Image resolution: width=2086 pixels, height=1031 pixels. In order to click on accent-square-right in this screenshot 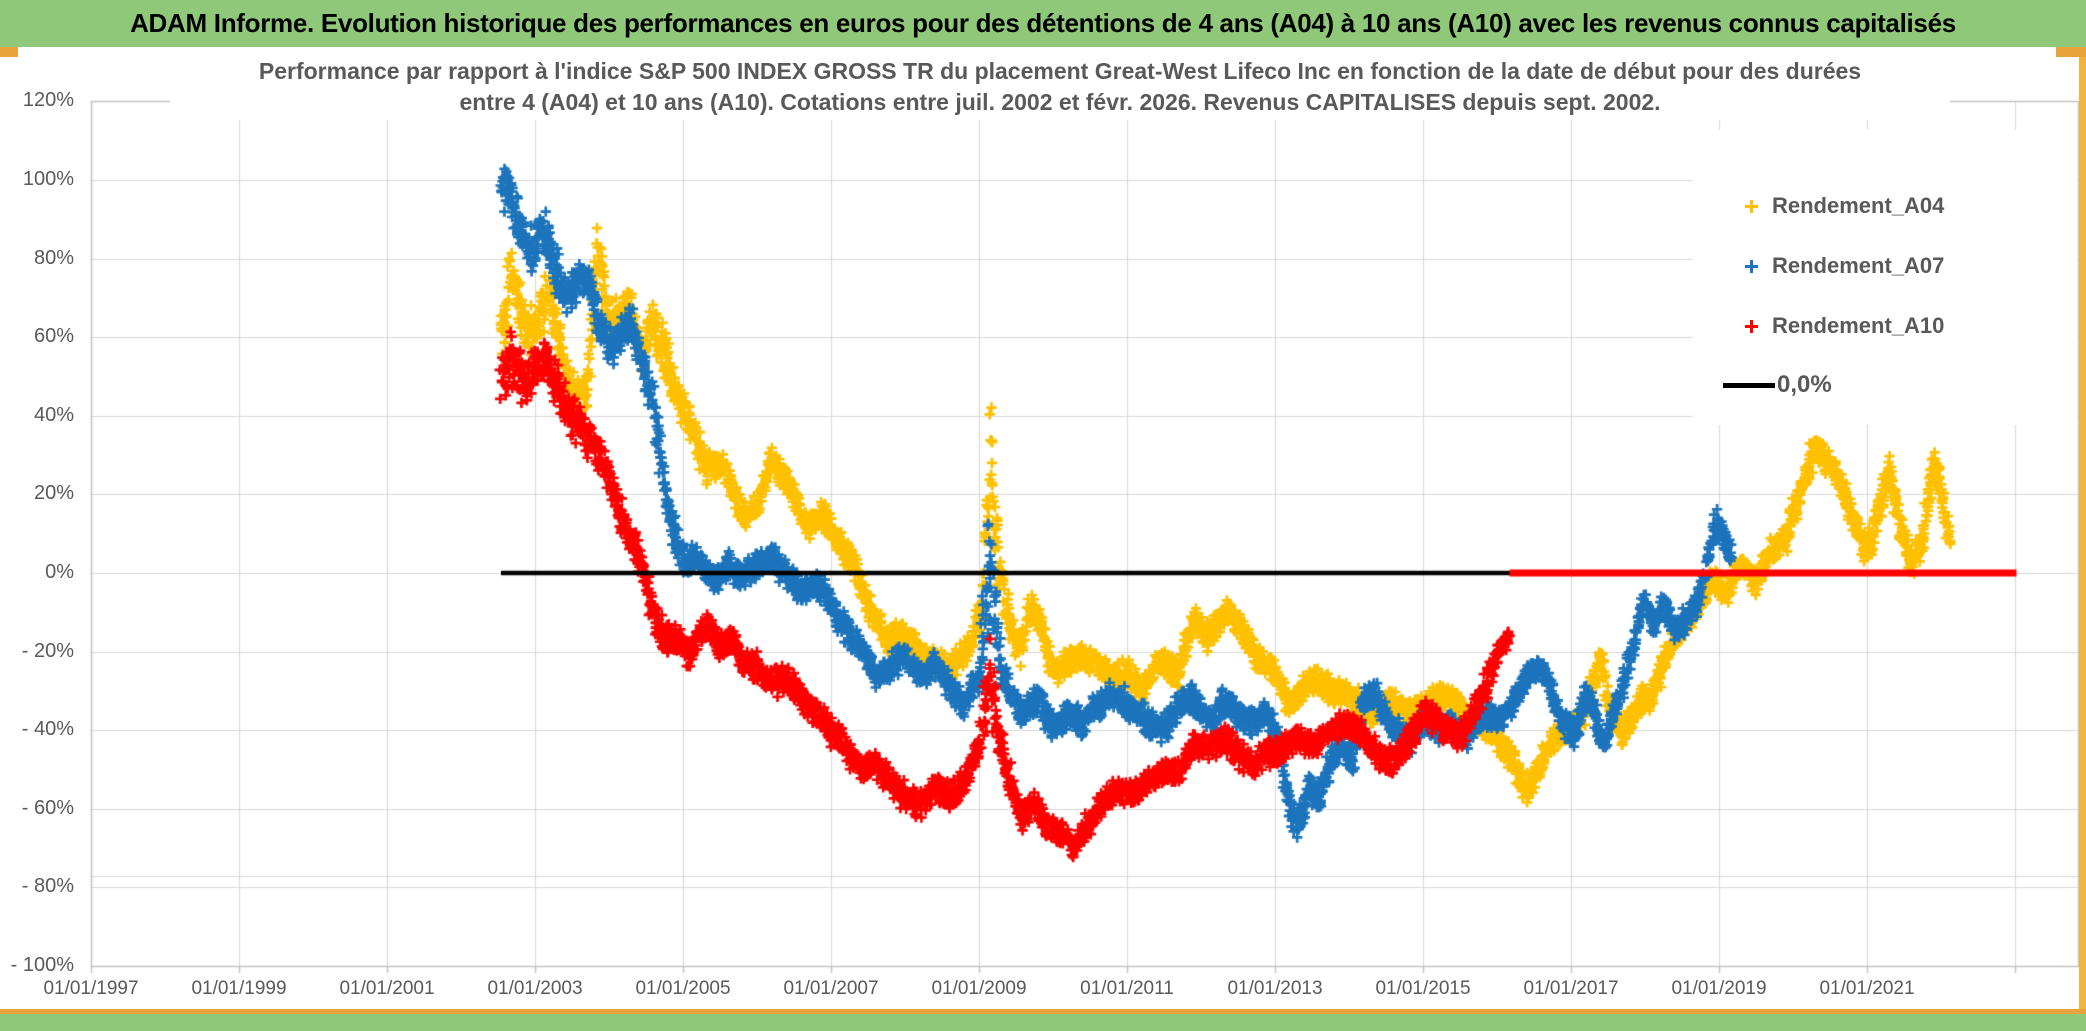, I will do `click(2071, 52)`.